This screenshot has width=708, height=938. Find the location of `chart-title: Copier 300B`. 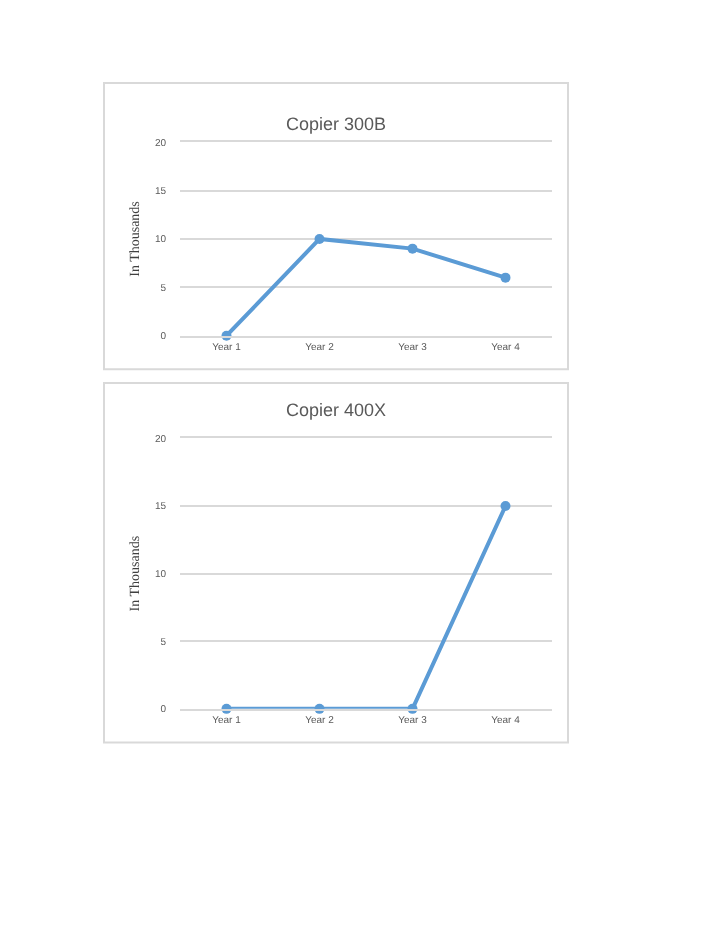

chart-title: Copier 300B is located at coordinates (336, 124).